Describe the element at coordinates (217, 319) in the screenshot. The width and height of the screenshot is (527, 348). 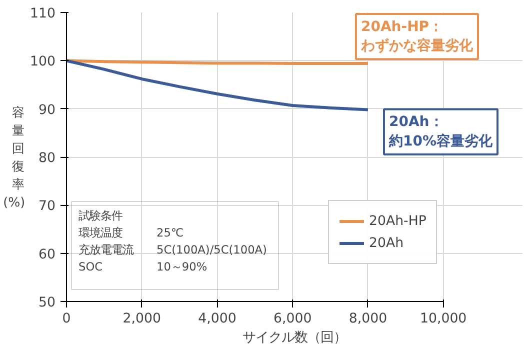
I see `x-tick-label: 4,000` at that location.